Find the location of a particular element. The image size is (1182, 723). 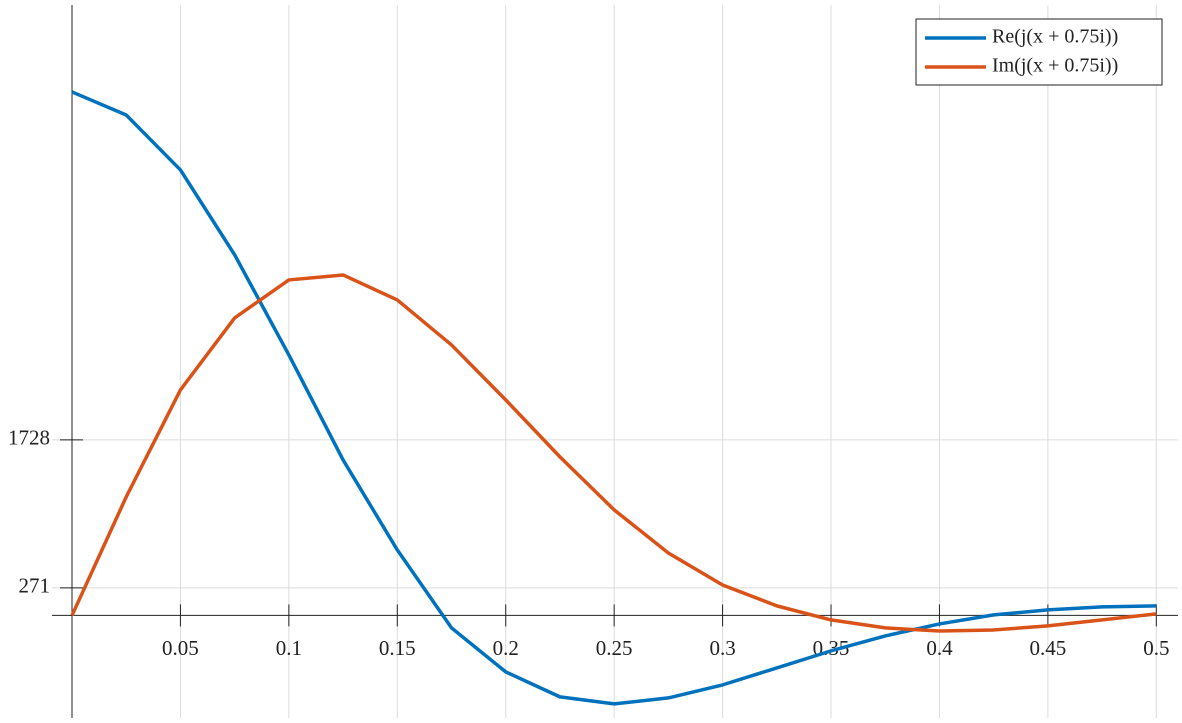

x-tick-label: 0.15 is located at coordinates (397, 648).